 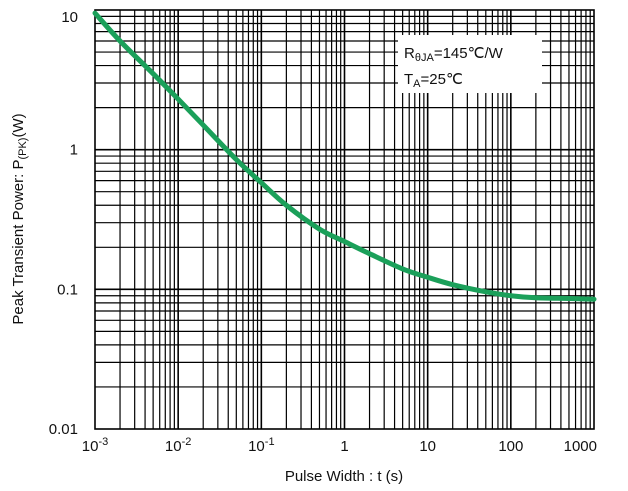 I want to click on x-tick-base: 1000, so click(x=580, y=446).